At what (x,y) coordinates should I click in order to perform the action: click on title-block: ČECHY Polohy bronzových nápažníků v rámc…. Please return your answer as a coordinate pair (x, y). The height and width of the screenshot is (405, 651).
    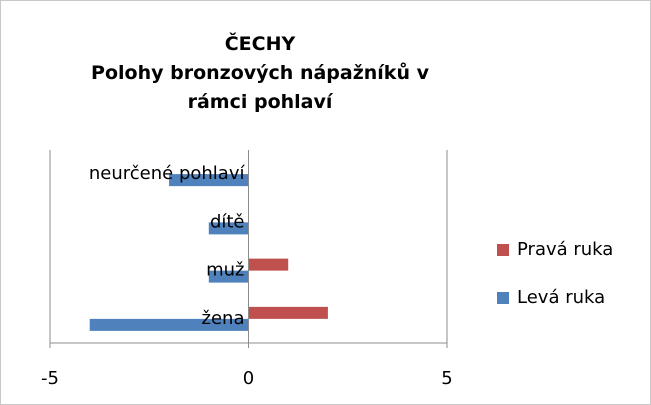
    Looking at the image, I should click on (260, 73).